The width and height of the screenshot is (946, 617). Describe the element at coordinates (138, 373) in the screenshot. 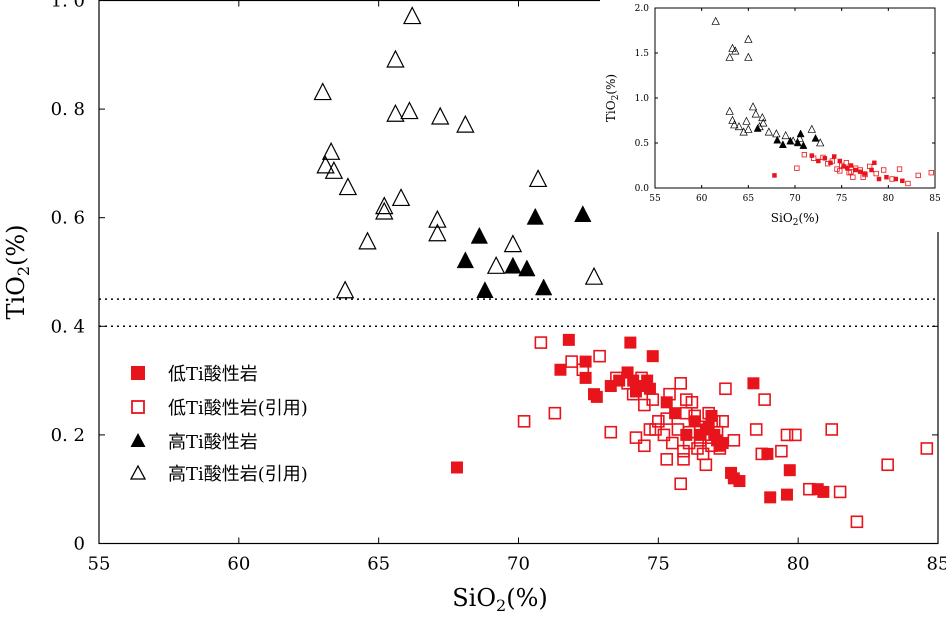

I see `legend-marker-filled-red-square` at that location.